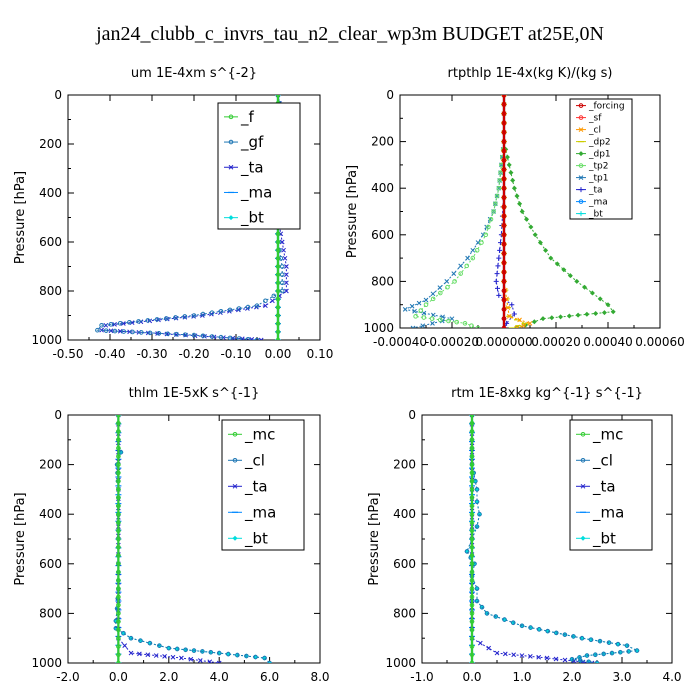 This screenshot has width=700, height=700. What do you see at coordinates (46, 340) in the screenshot?
I see `y-tick-label: 1000` at bounding box center [46, 340].